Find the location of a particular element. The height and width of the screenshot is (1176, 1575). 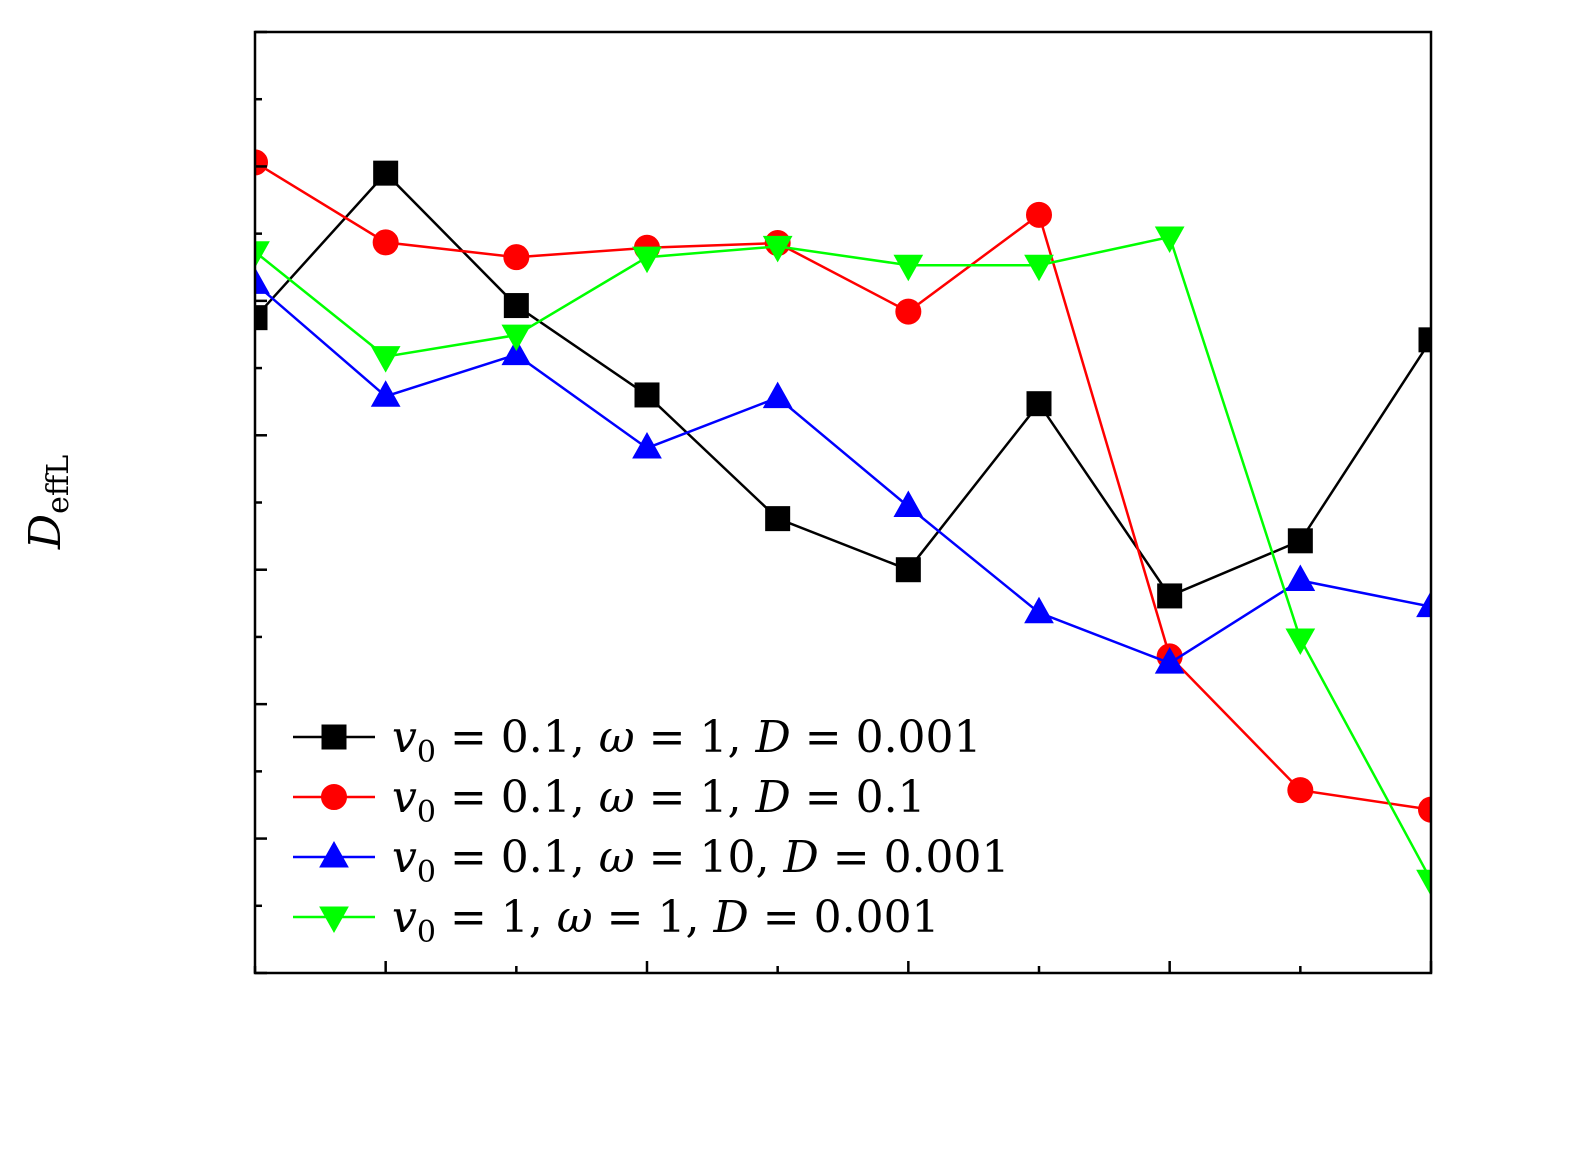

legend-label-2: v0 = 0.1, ω = 1, D = 0.1 is located at coordinates (659, 801).